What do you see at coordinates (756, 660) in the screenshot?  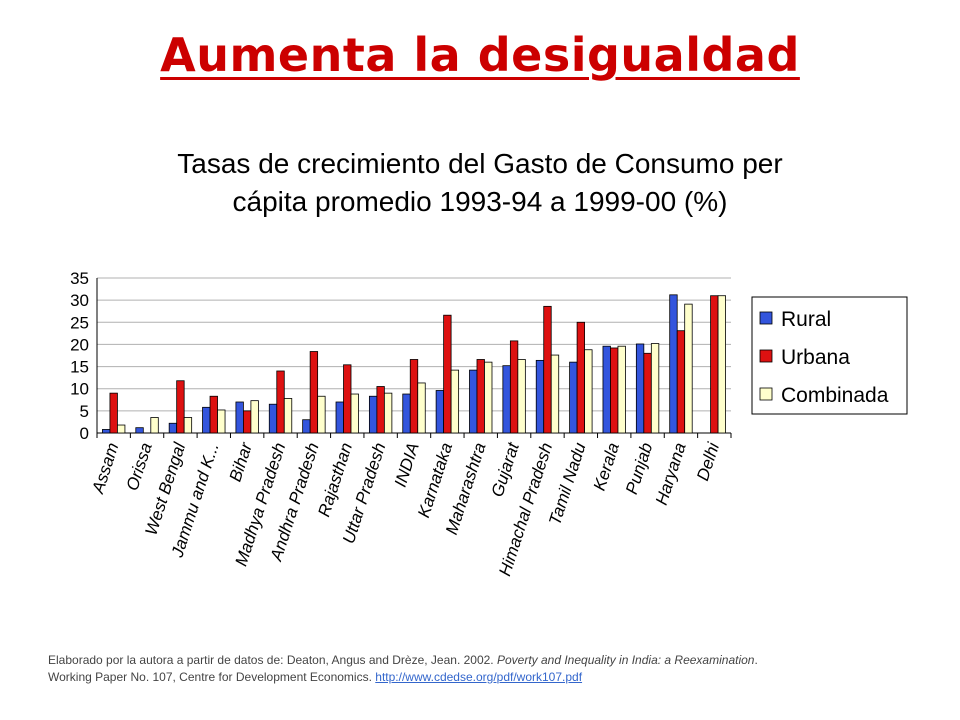 I see `source-text-1-end: .` at bounding box center [756, 660].